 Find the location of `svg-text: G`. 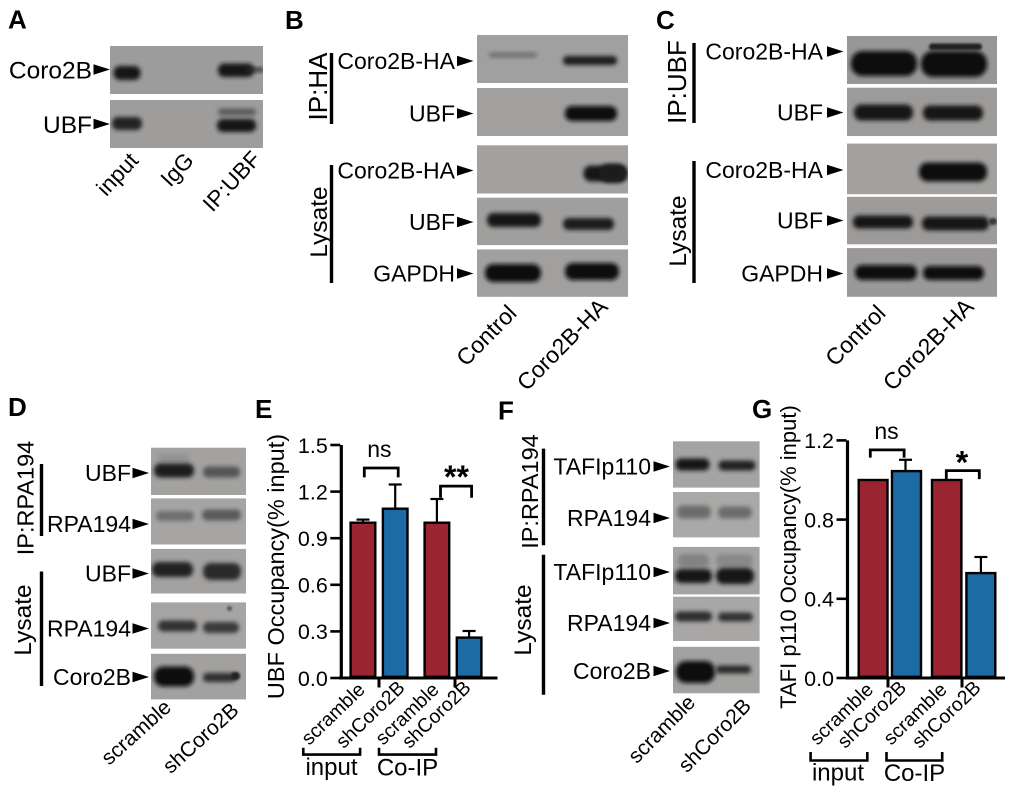

svg-text: G is located at coordinates (762, 409).